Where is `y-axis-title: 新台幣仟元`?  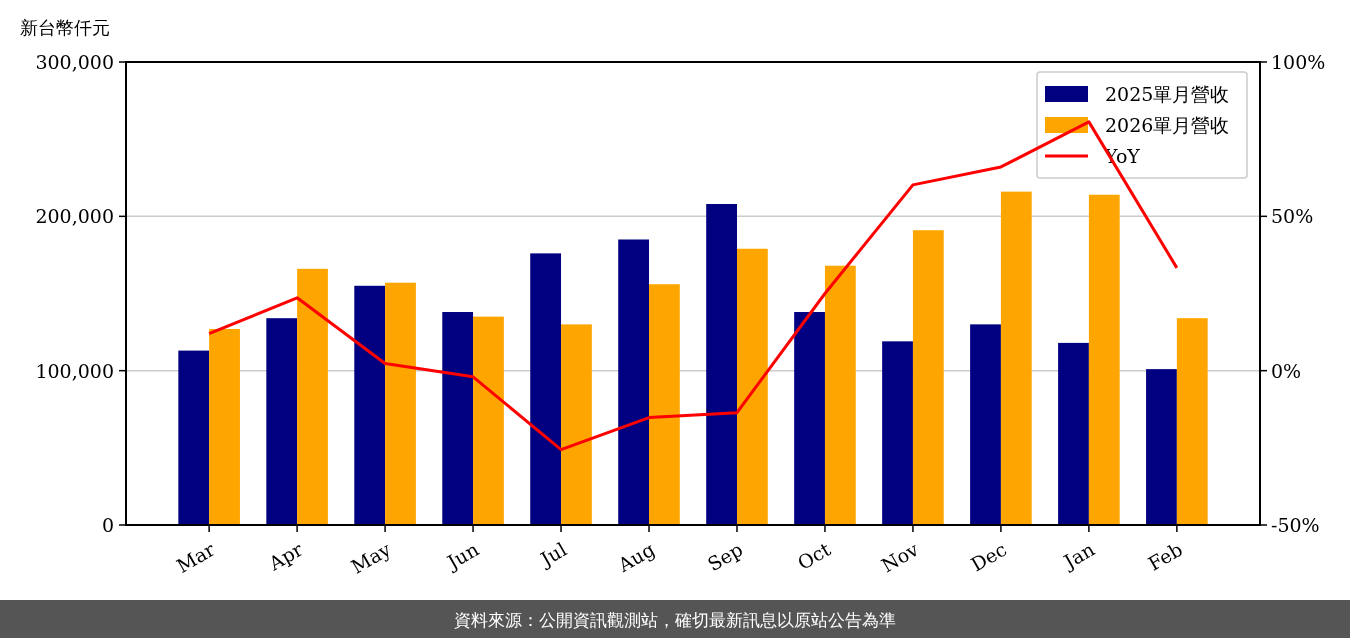 y-axis-title: 新台幣仟元 is located at coordinates (65, 27).